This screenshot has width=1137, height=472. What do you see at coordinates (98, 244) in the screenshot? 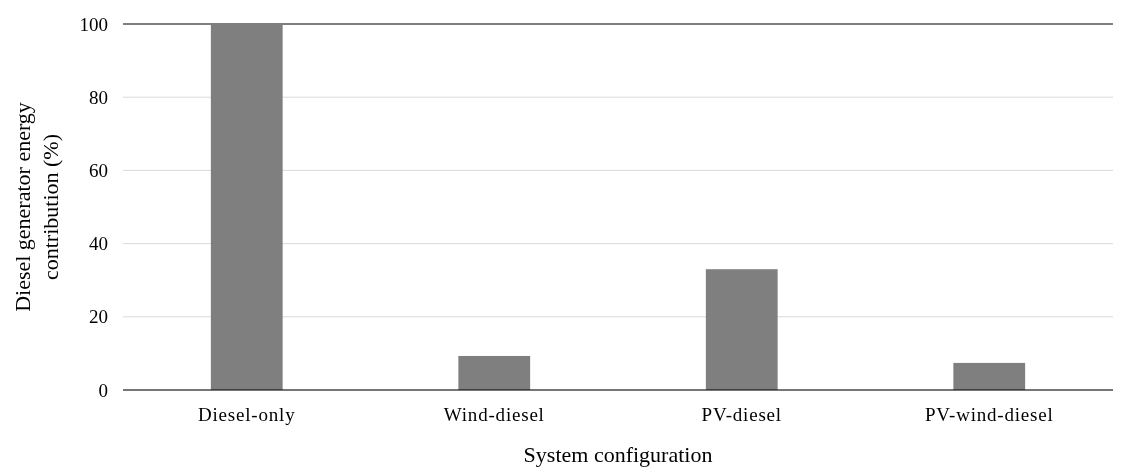
I see `y-tick-label: 40` at bounding box center [98, 244].